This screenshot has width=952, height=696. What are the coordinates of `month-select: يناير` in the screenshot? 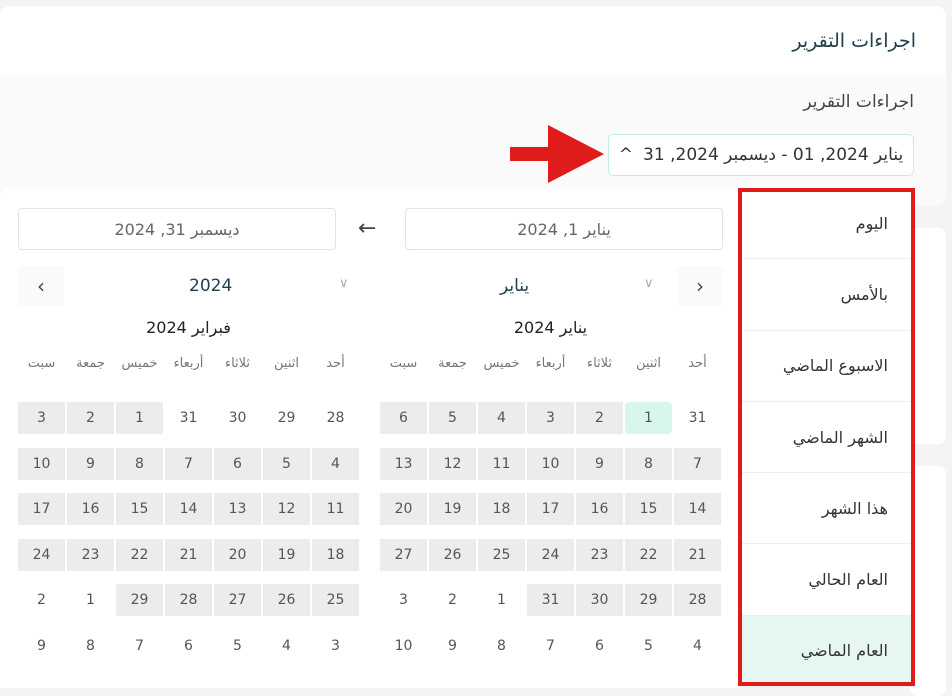 It's located at (515, 286).